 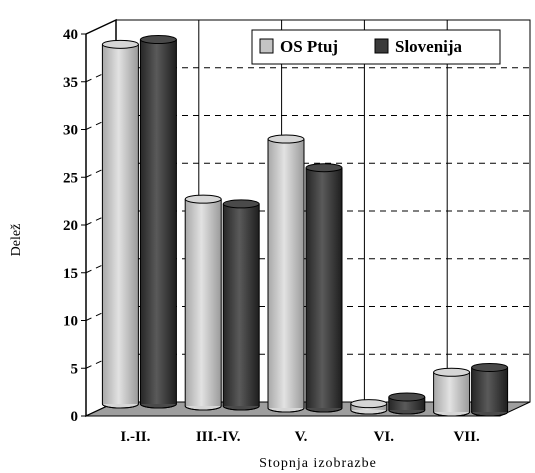 I want to click on x-category-label: III.-IV., so click(x=218, y=437).